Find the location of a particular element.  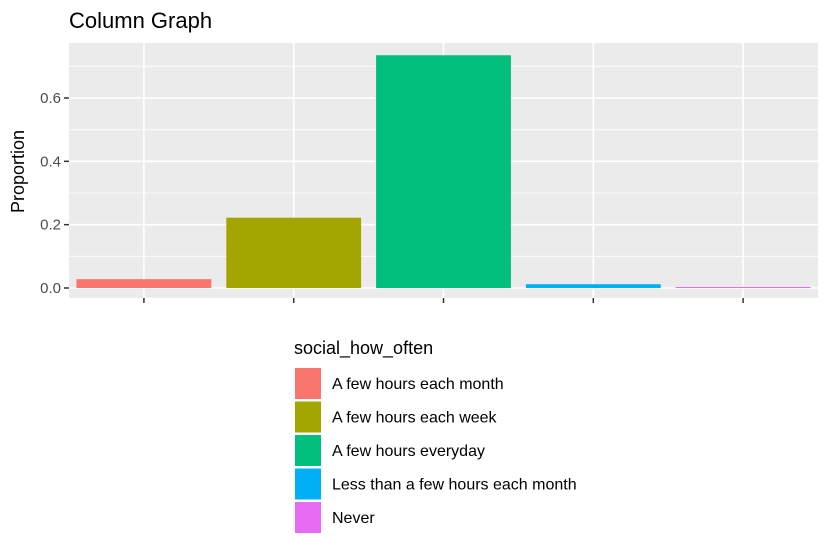

legend-label: A few hours each week is located at coordinates (415, 418).